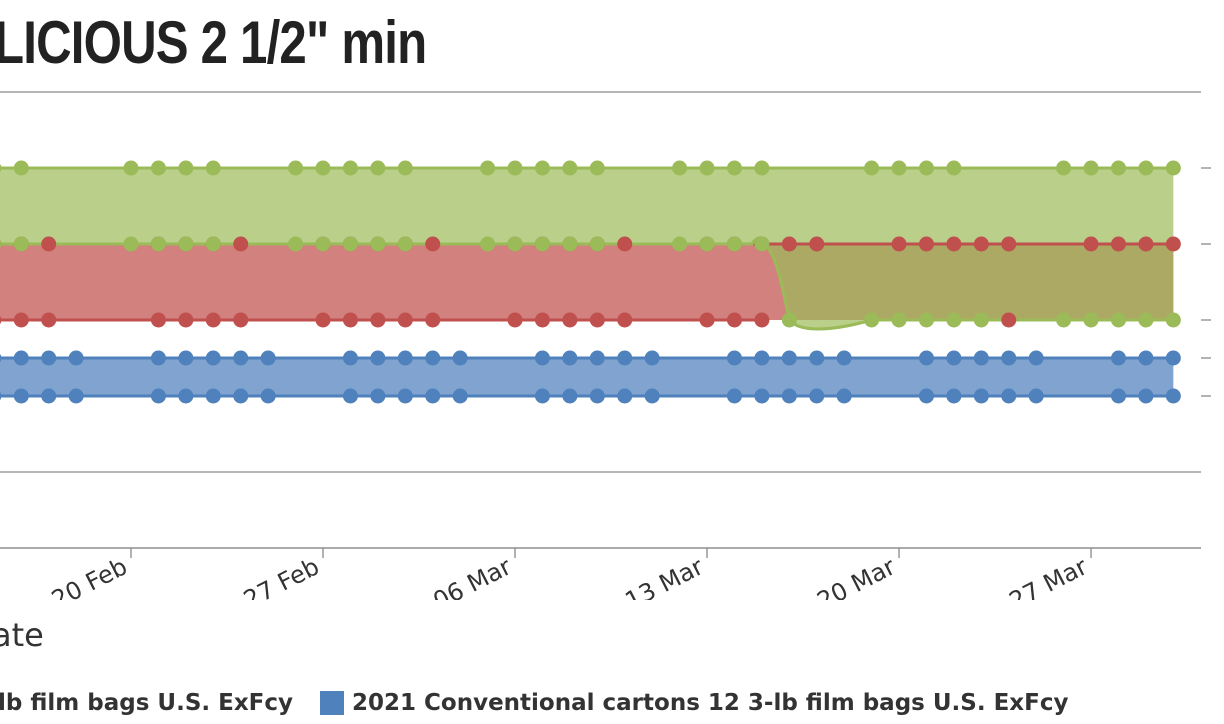 Image resolution: width=1224 pixels, height=724 pixels. Describe the element at coordinates (332, 703) in the screenshot. I see `legend-swatch` at that location.